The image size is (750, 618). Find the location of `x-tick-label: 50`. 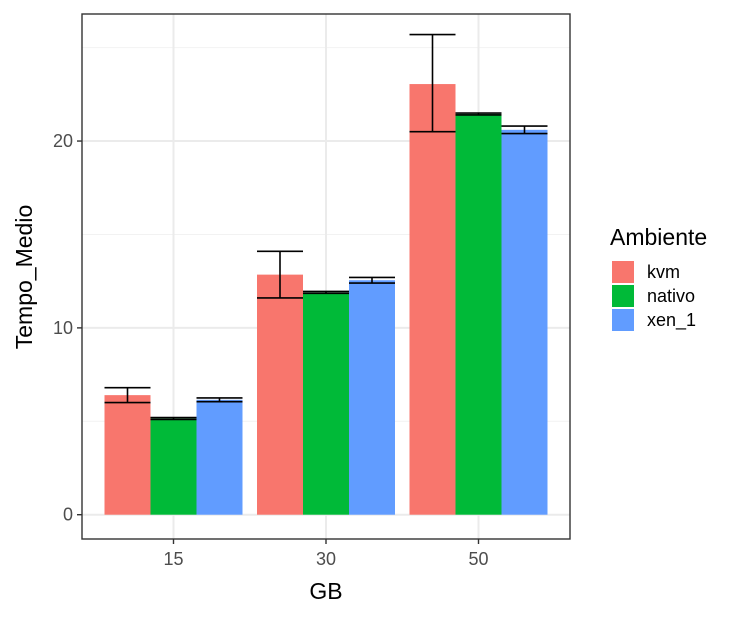

x-tick-label: 50 is located at coordinates (478, 559).